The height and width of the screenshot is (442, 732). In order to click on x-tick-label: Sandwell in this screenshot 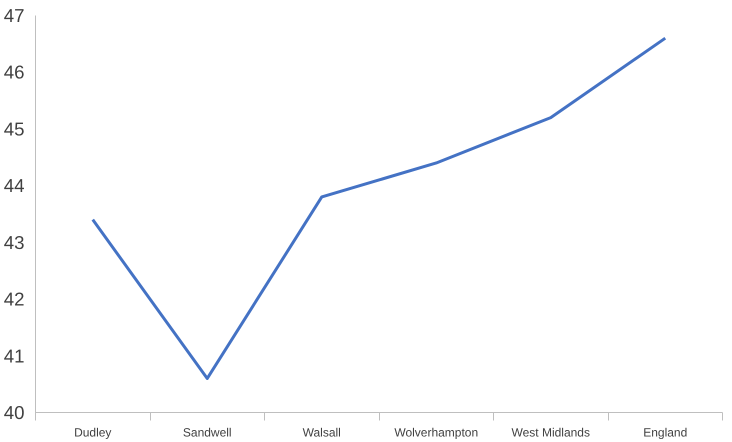, I will do `click(207, 433)`.